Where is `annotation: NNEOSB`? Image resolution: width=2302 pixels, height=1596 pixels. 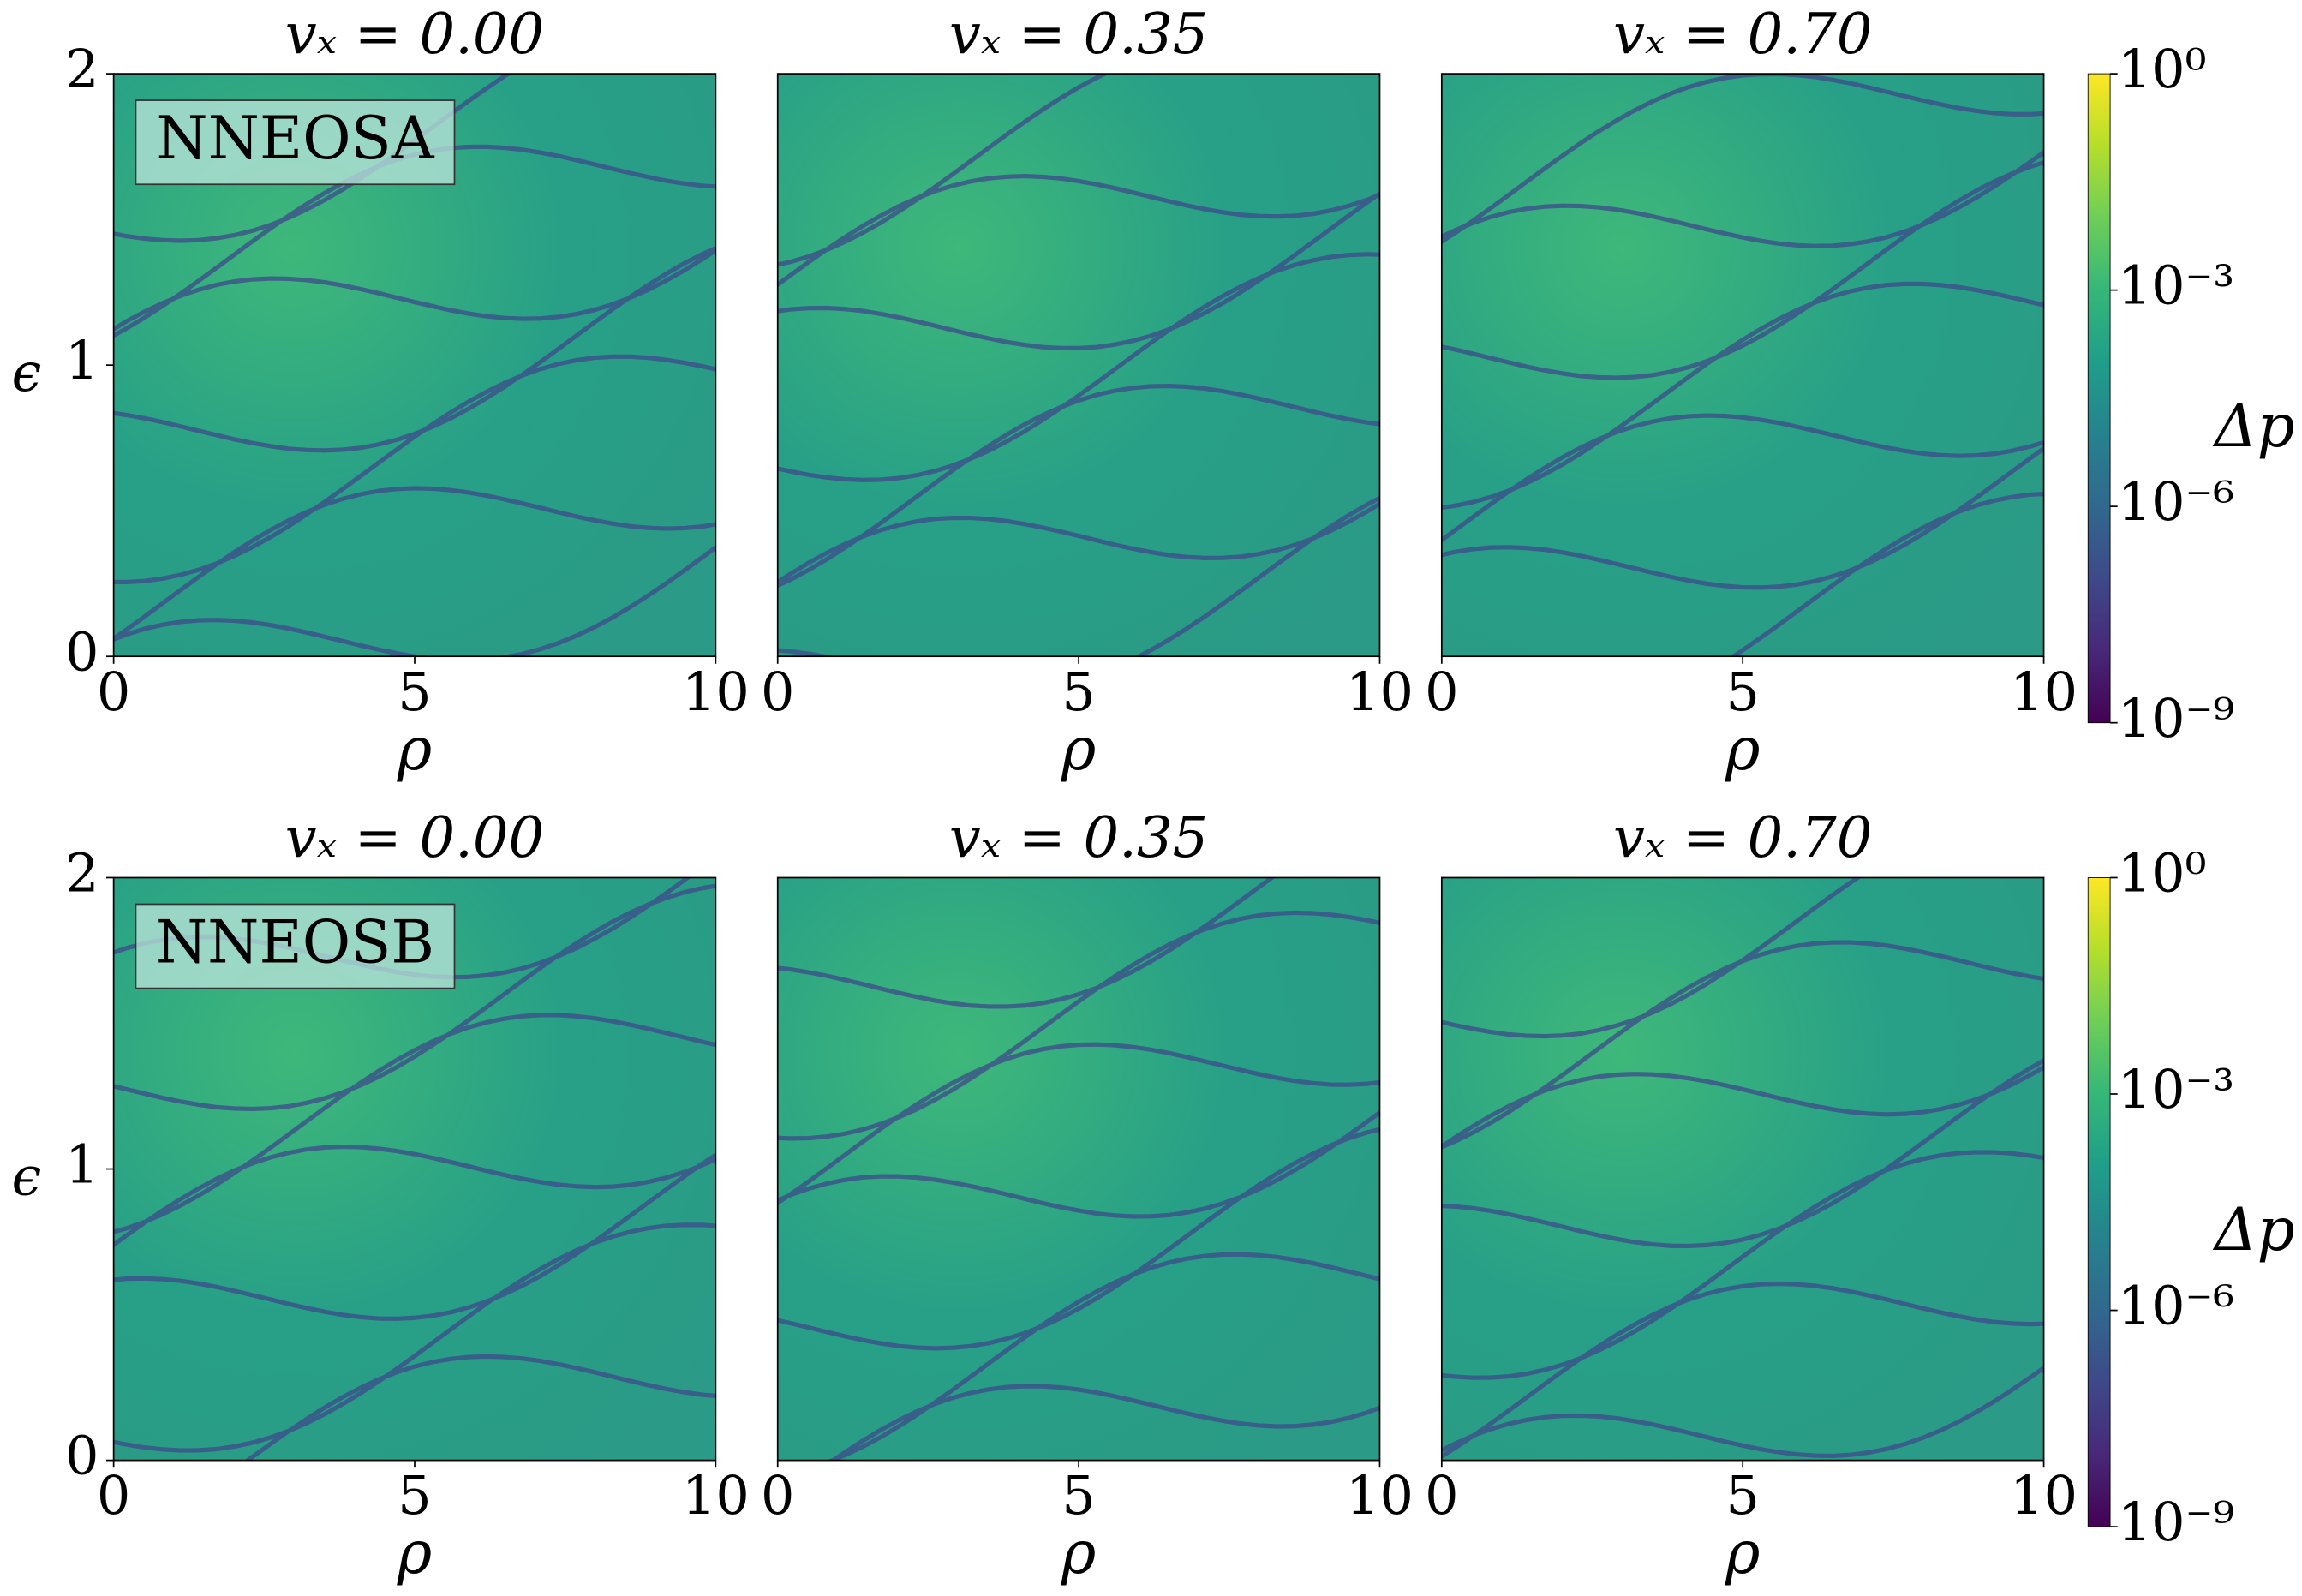 annotation: NNEOSB is located at coordinates (295, 942).